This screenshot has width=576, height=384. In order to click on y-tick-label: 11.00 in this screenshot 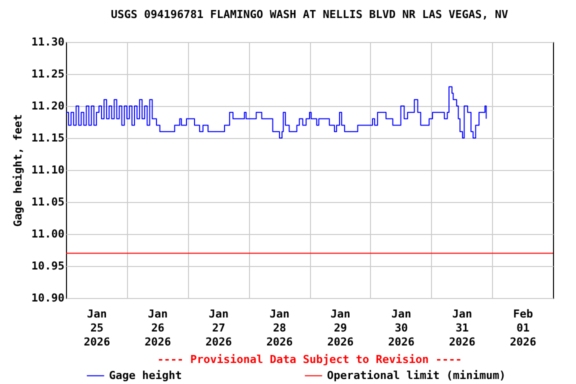, I will do `click(47, 234)`.